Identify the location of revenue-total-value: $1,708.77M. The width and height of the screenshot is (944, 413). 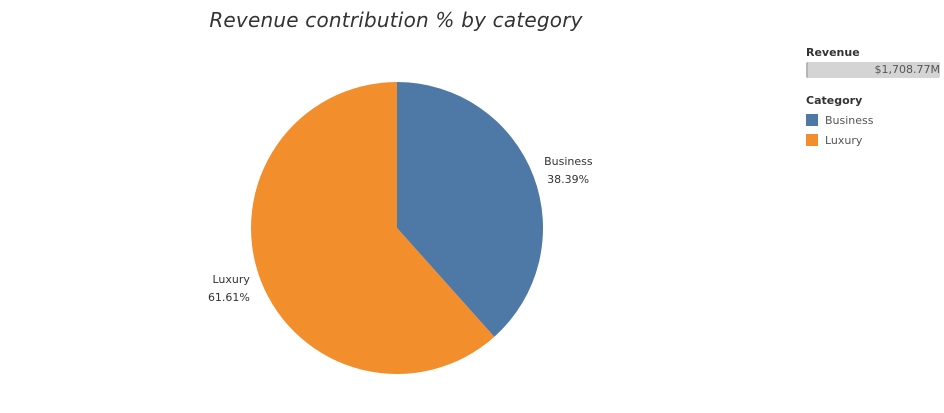
(907, 69).